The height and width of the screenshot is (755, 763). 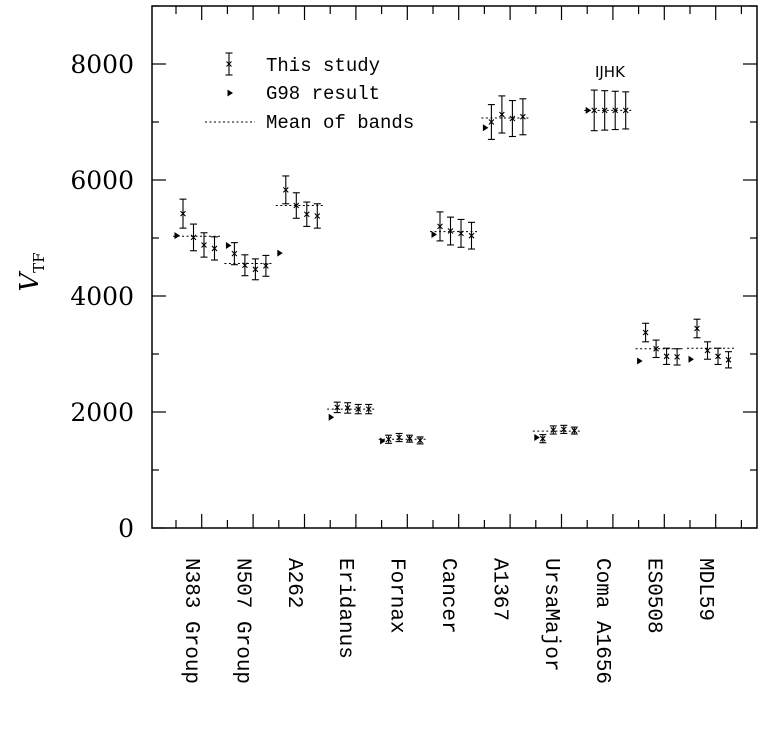 What do you see at coordinates (653, 596) in the screenshot?
I see `x-category-label: ES0508` at bounding box center [653, 596].